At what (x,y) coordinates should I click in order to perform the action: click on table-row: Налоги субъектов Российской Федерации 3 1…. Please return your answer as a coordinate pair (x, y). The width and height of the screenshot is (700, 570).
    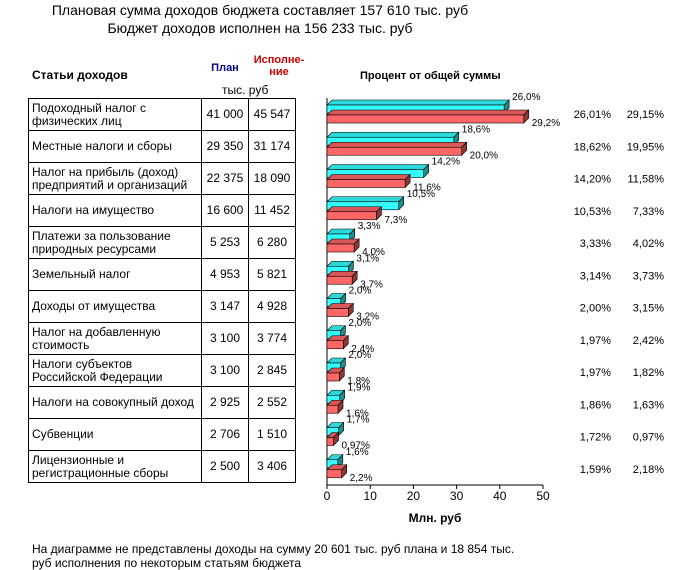
    Looking at the image, I should click on (162, 370).